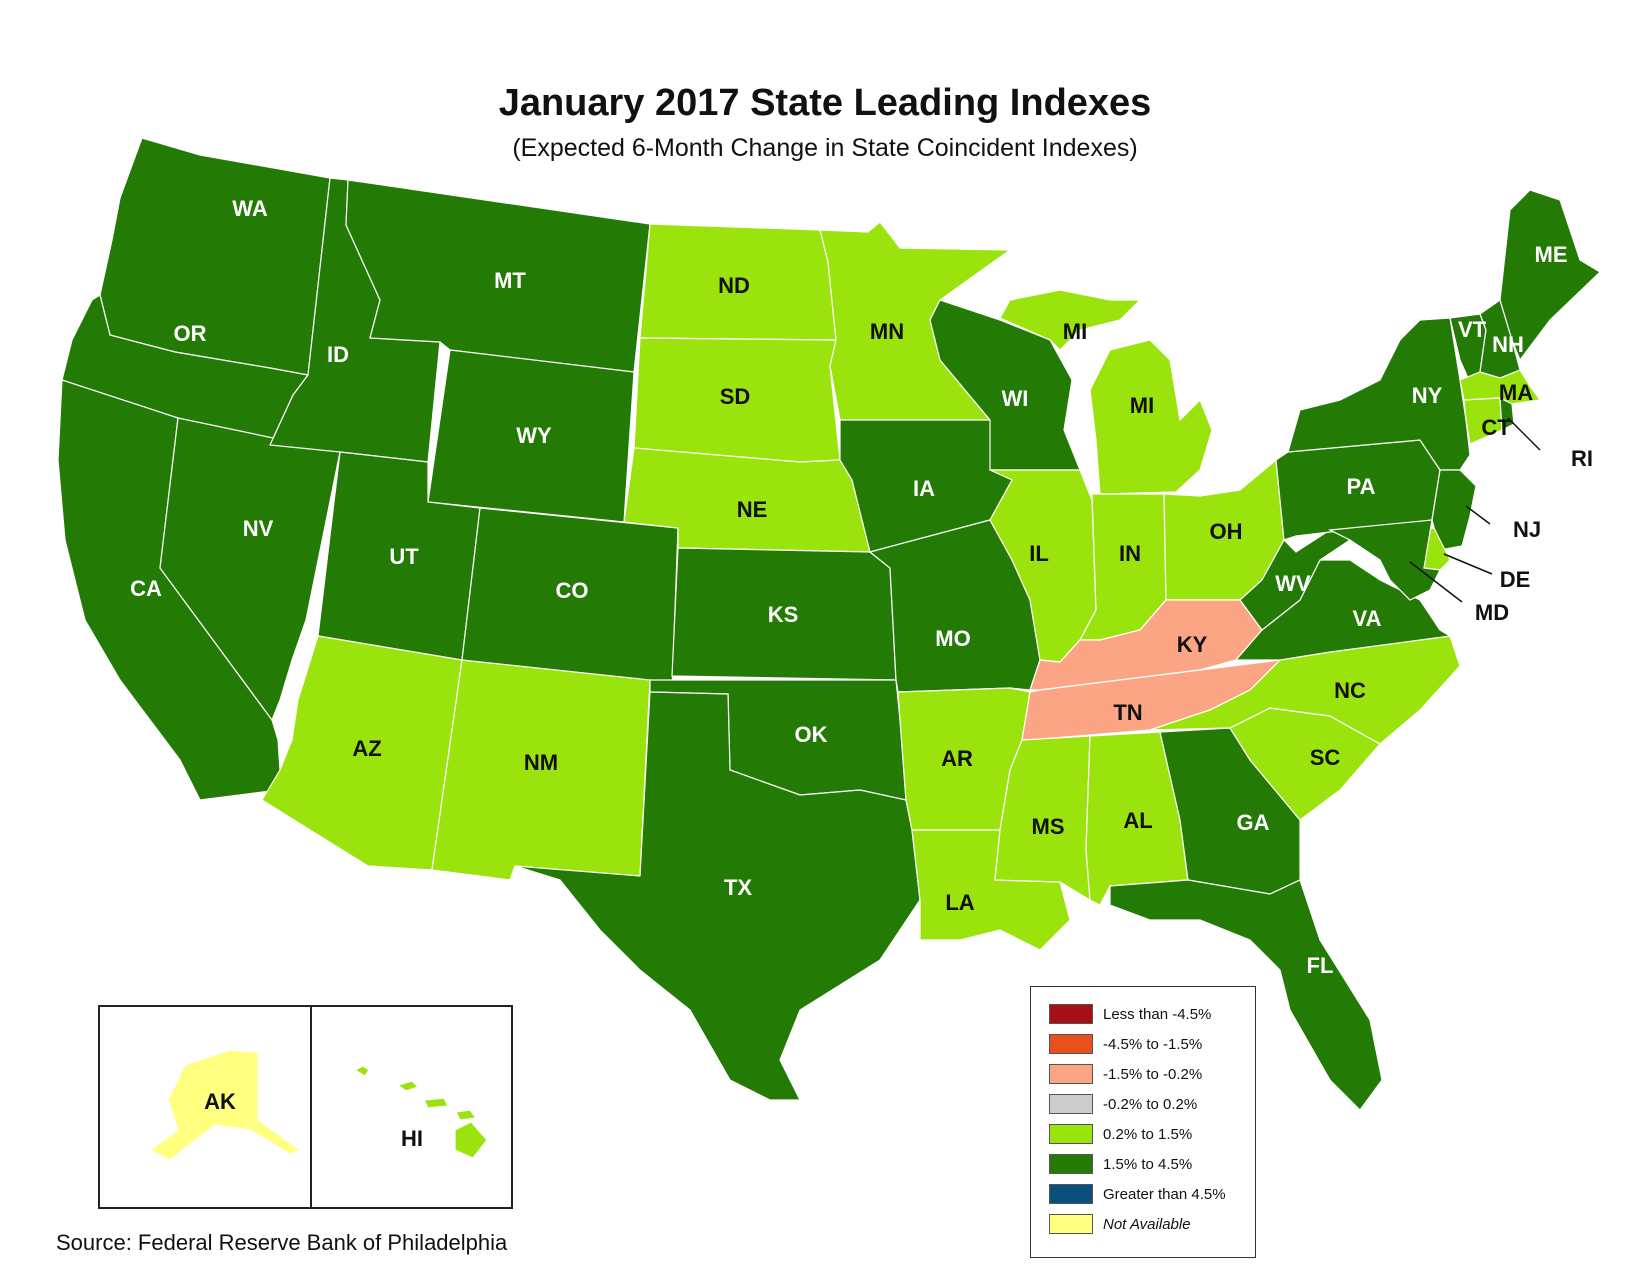  What do you see at coordinates (1048, 826) in the screenshot?
I see `label-ms: MS` at bounding box center [1048, 826].